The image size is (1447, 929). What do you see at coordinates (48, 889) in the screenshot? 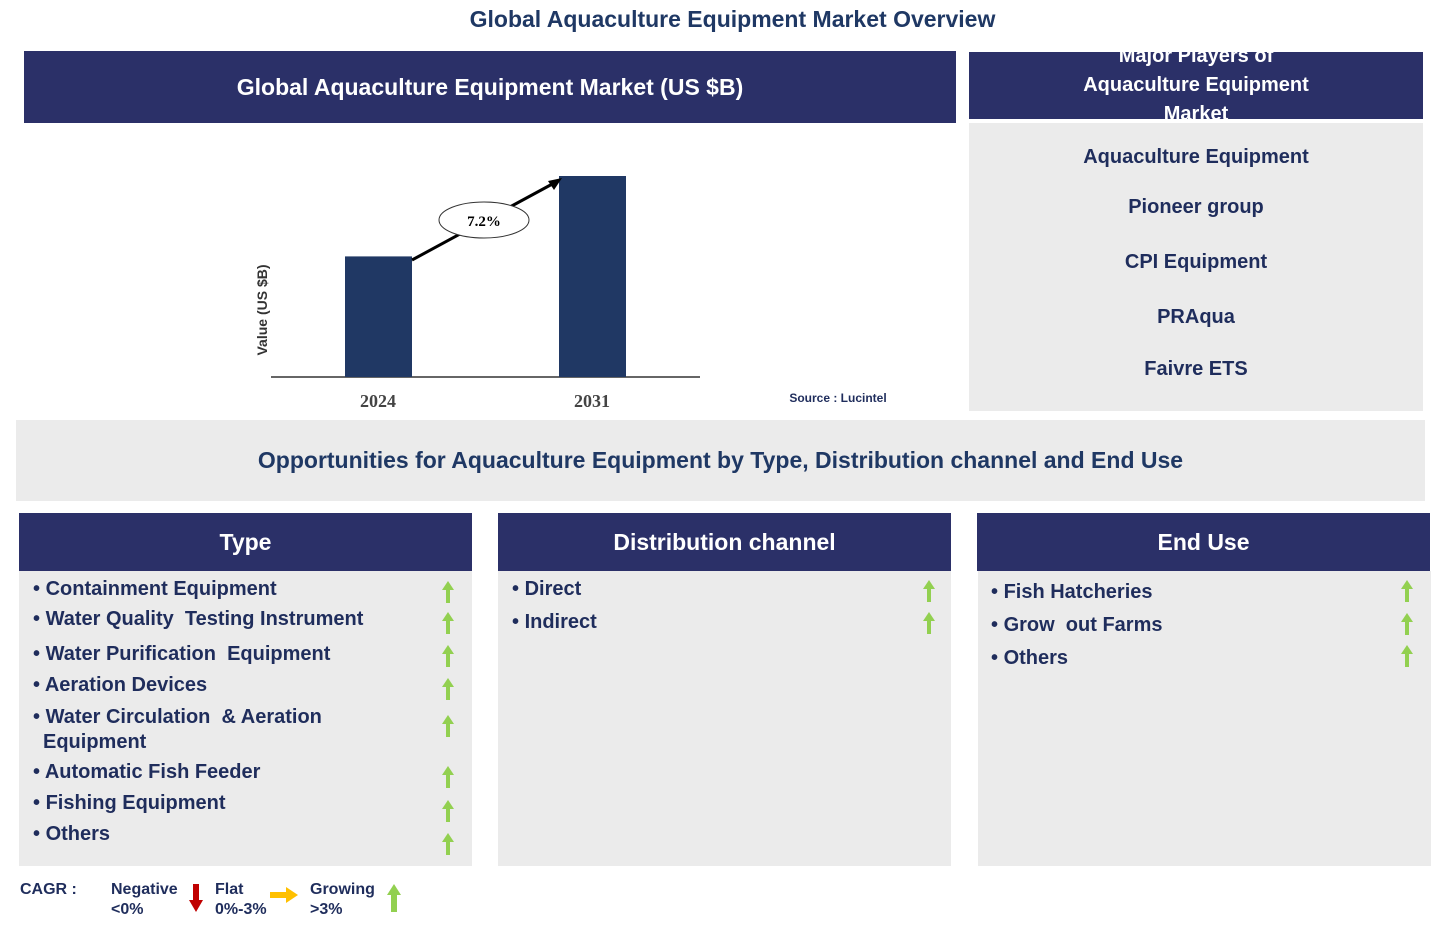
I see `legend-label: CAGR :` at bounding box center [48, 889].